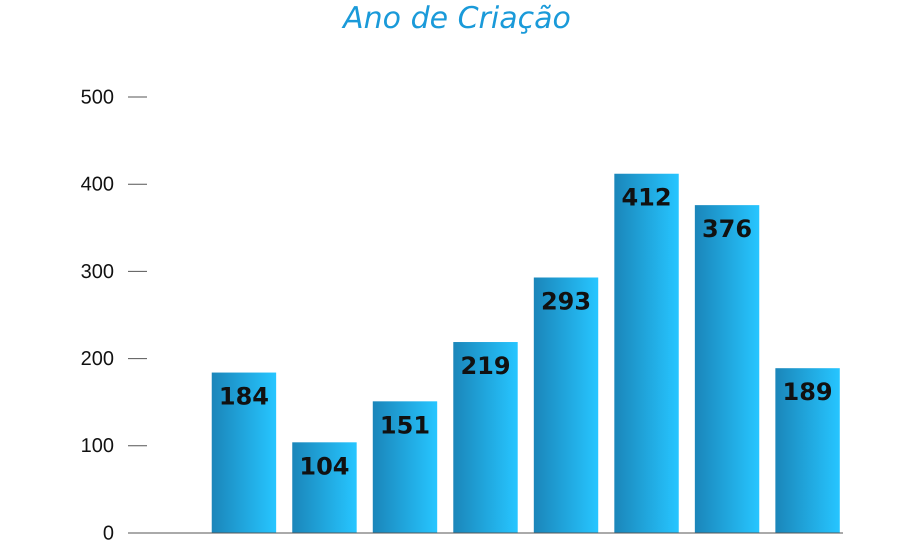 This screenshot has width=915, height=555. What do you see at coordinates (456, 18) in the screenshot?
I see `chart-title: Ano de Criação` at bounding box center [456, 18].